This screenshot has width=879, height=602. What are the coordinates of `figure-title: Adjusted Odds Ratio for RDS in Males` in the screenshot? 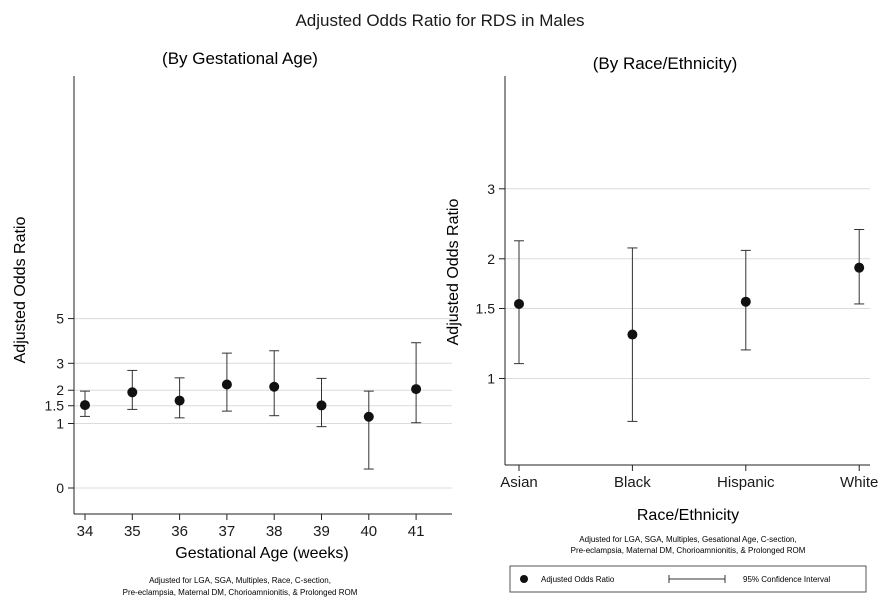 It's located at (439, 20).